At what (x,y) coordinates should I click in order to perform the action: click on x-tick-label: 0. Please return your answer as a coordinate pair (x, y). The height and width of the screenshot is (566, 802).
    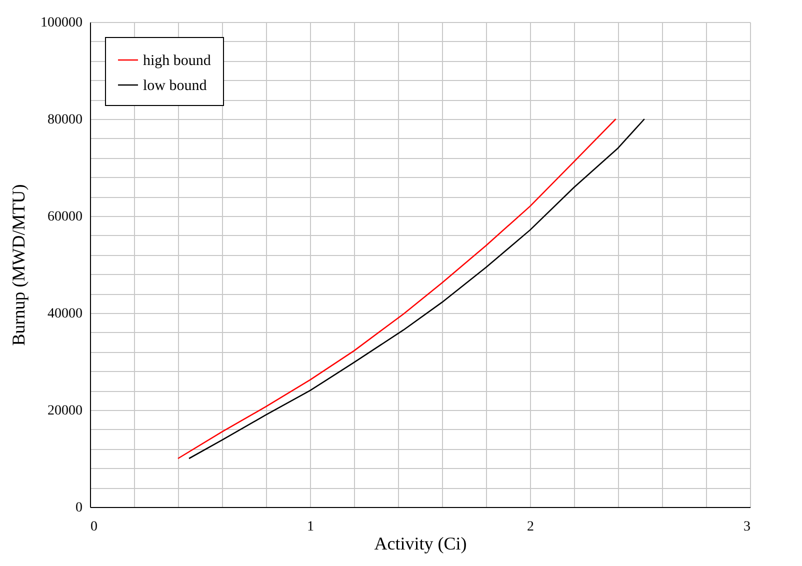
    Looking at the image, I should click on (94, 527).